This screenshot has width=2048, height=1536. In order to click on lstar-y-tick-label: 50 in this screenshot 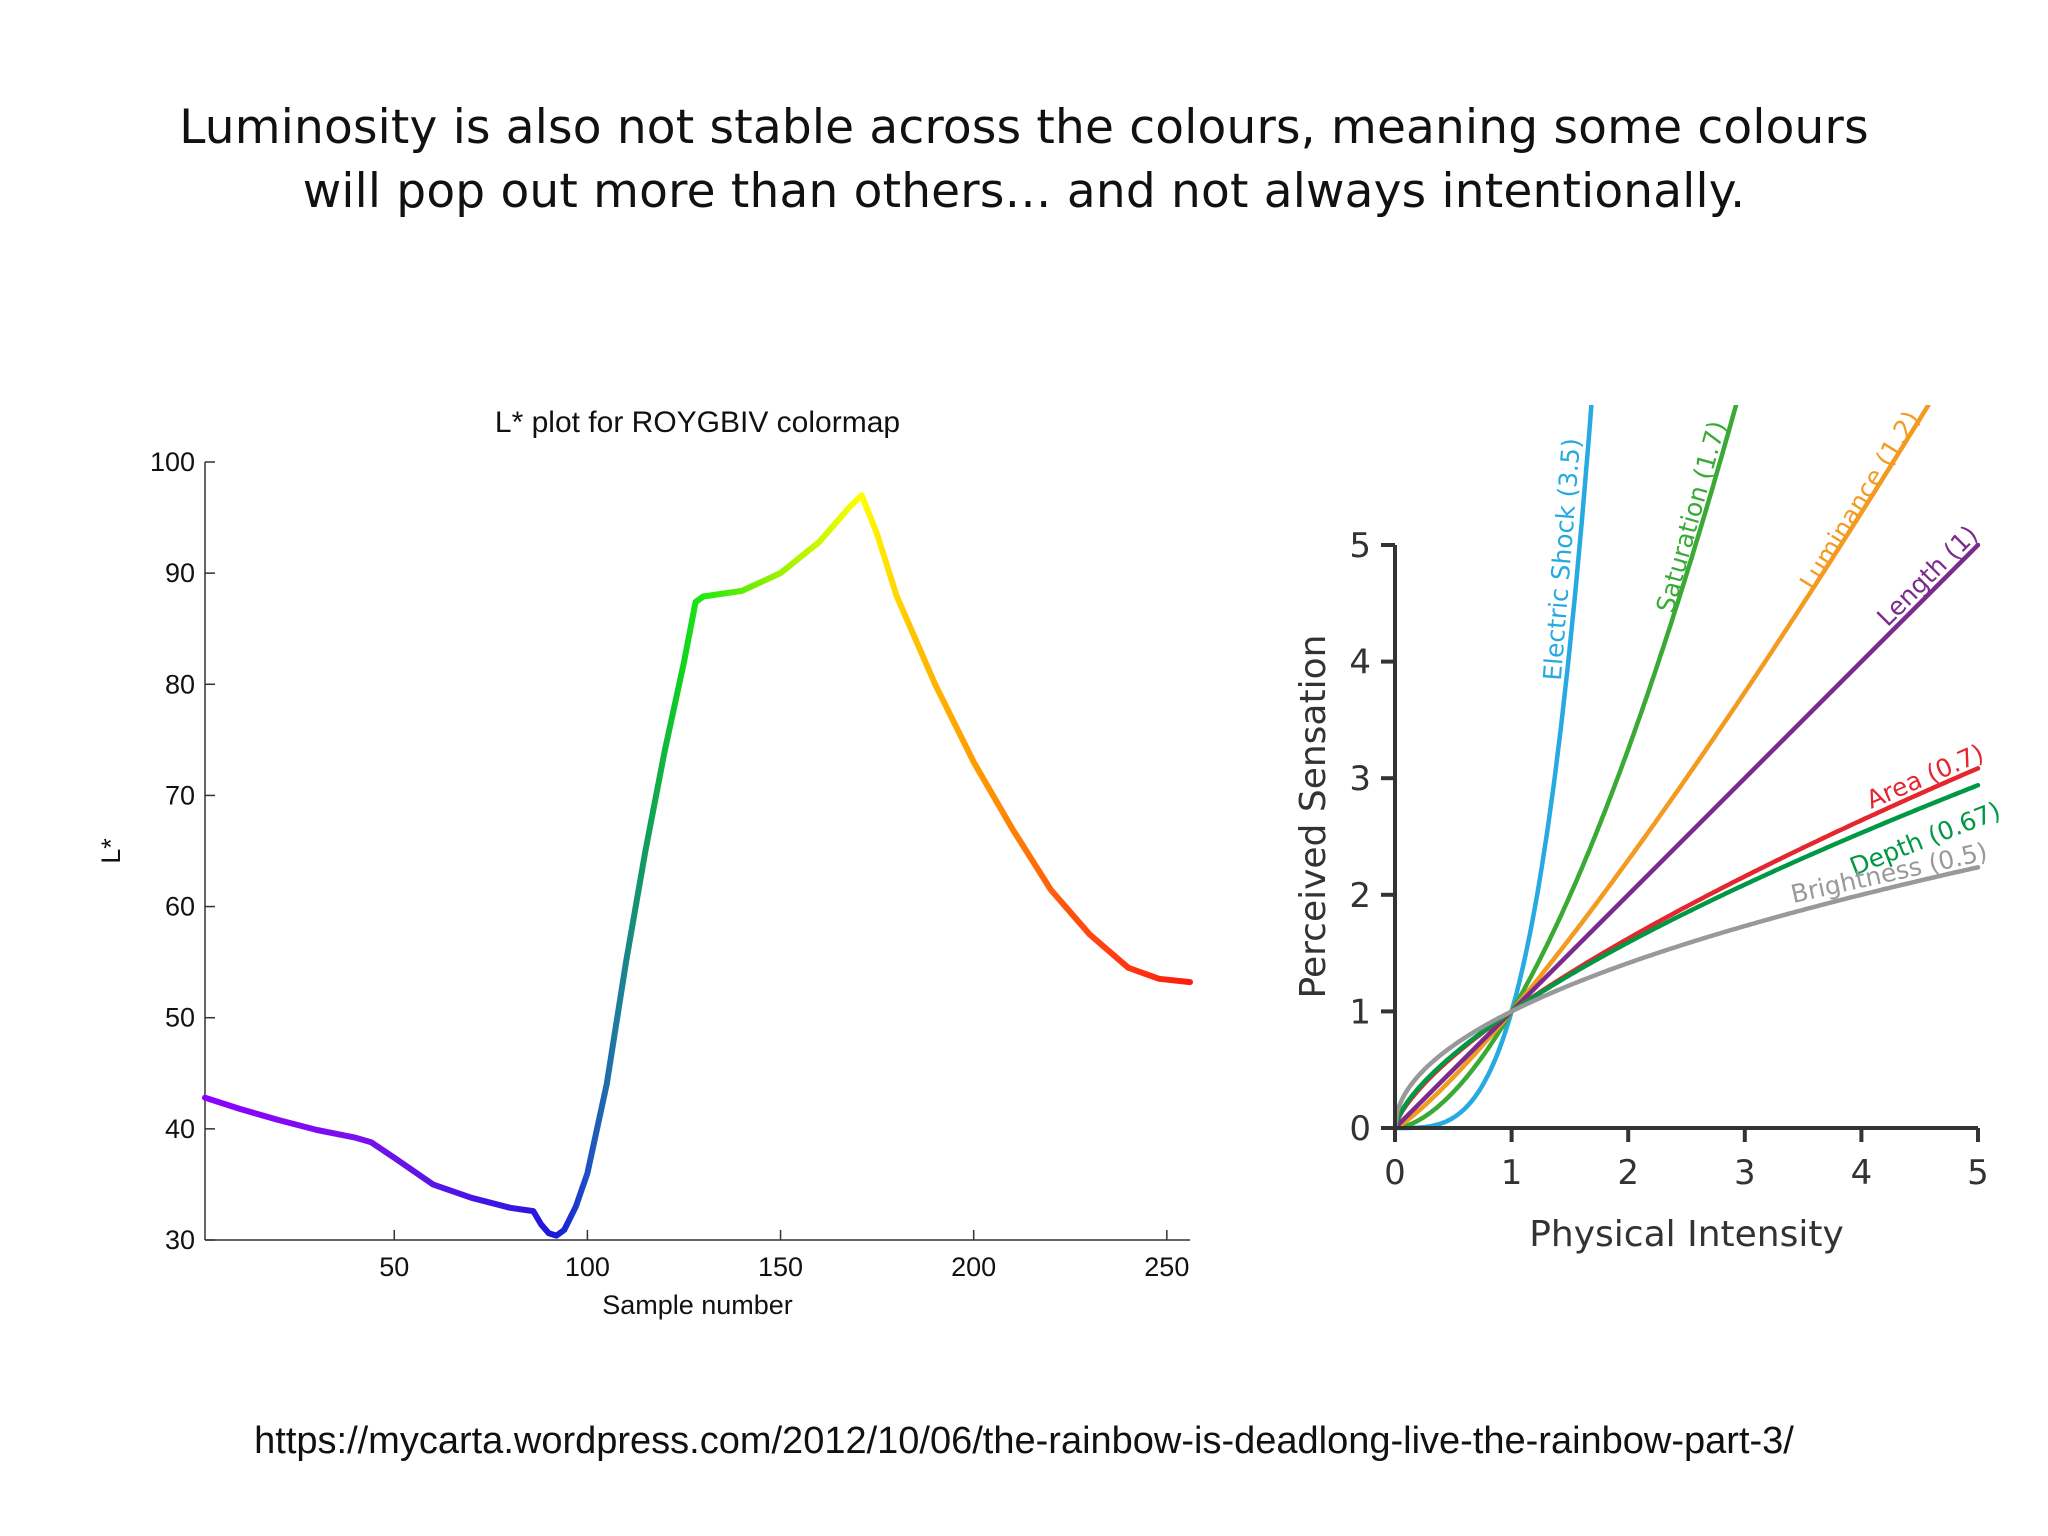, I will do `click(180, 1018)`.